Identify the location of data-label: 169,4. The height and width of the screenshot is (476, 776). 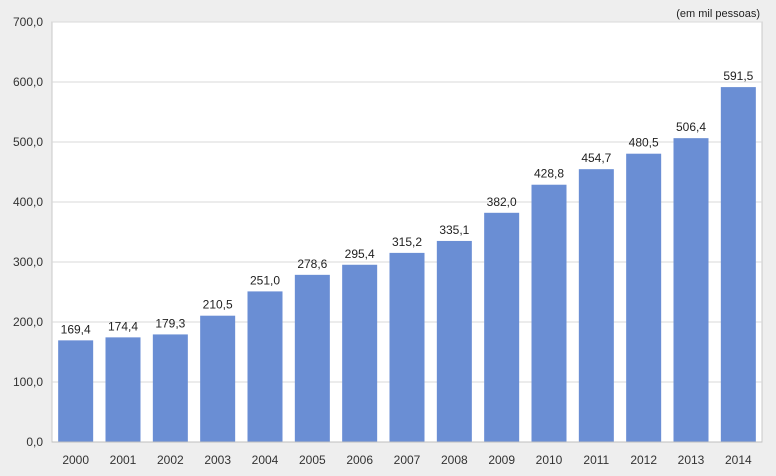
(76, 329).